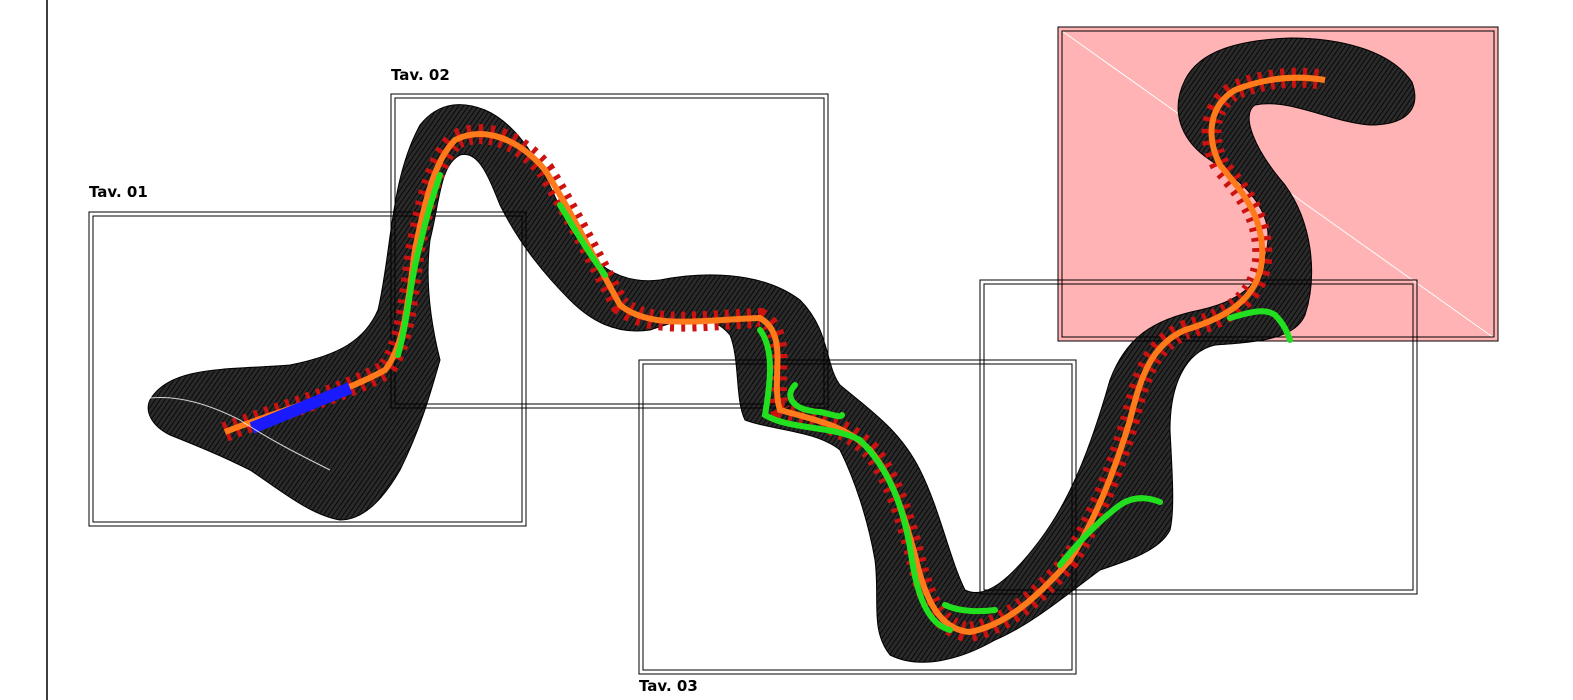  Describe the element at coordinates (301, 408) in the screenshot. I see `blue-segment` at that location.